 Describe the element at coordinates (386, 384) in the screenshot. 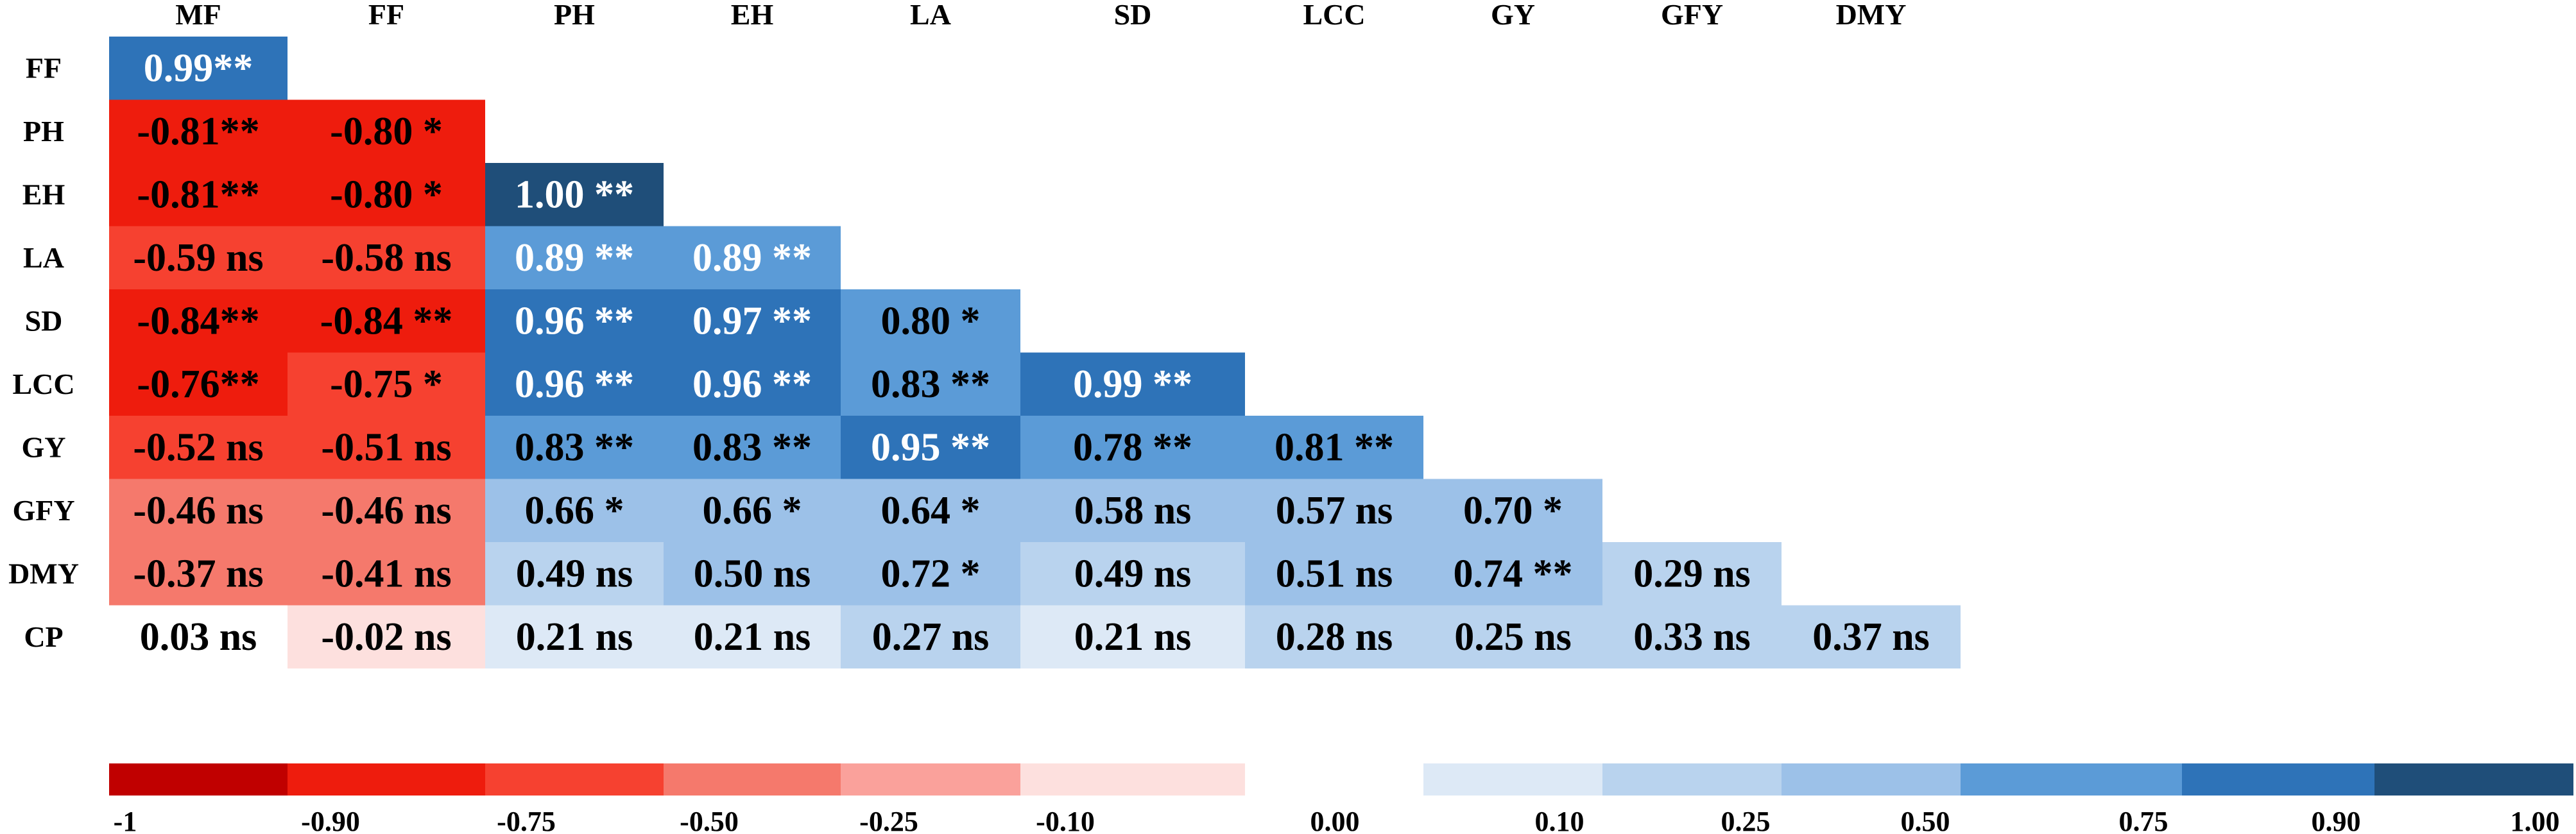

I see `cell-value-label: -0.75 *` at that location.